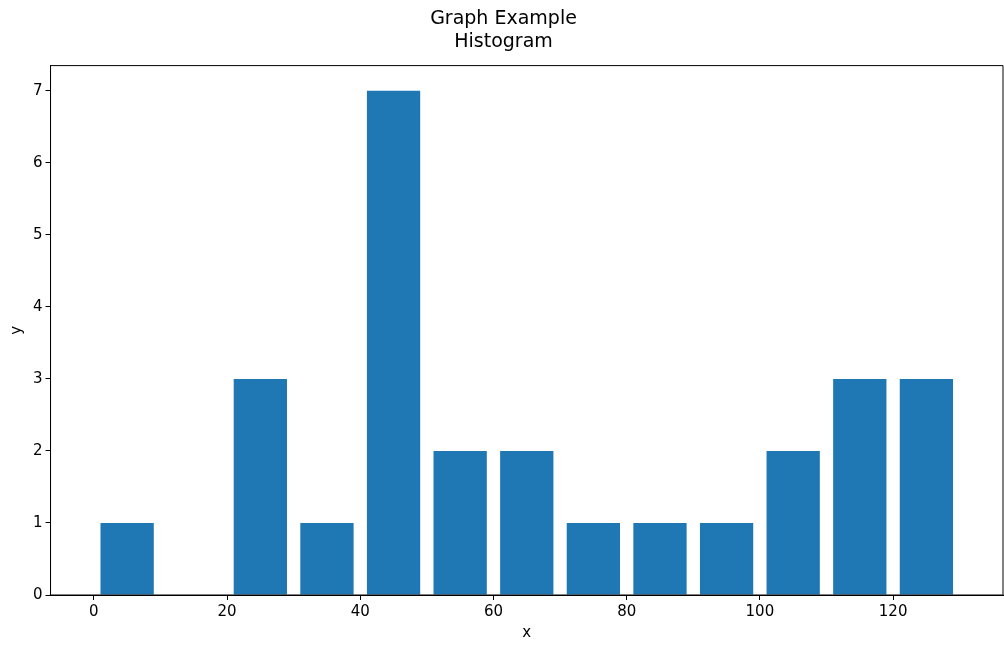 The image size is (1004, 646). What do you see at coordinates (38, 89) in the screenshot?
I see `y-tick-label: 7` at bounding box center [38, 89].